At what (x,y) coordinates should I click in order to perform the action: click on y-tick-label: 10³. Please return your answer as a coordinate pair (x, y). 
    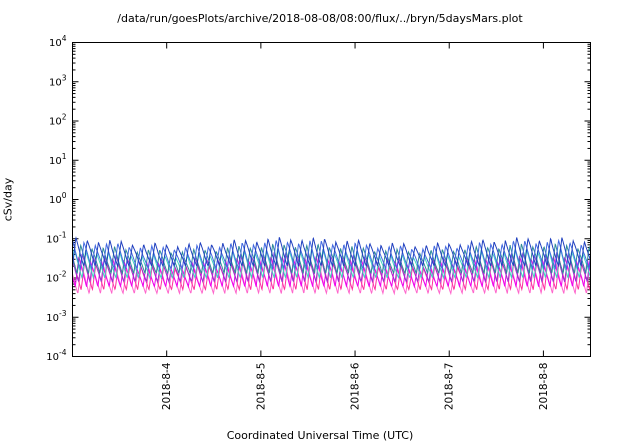
    Looking at the image, I should click on (58, 80).